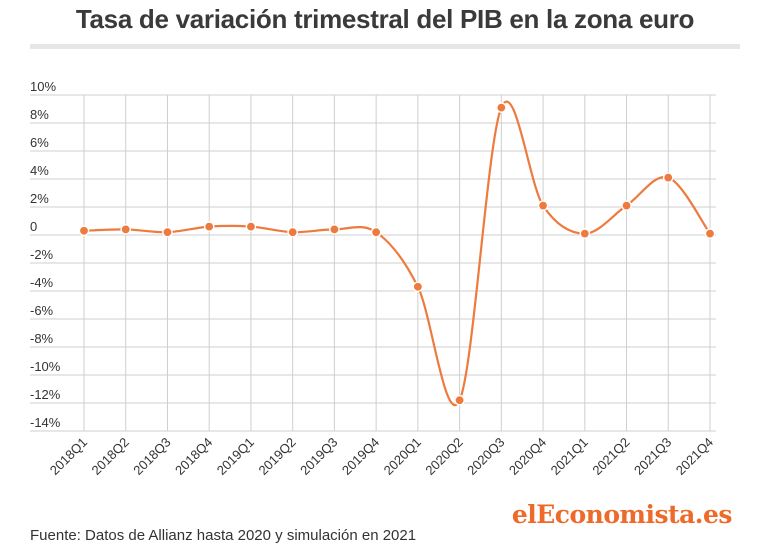 The width and height of the screenshot is (770, 554). Describe the element at coordinates (694, 456) in the screenshot. I see `x-tick-label: 2021Q4` at that location.